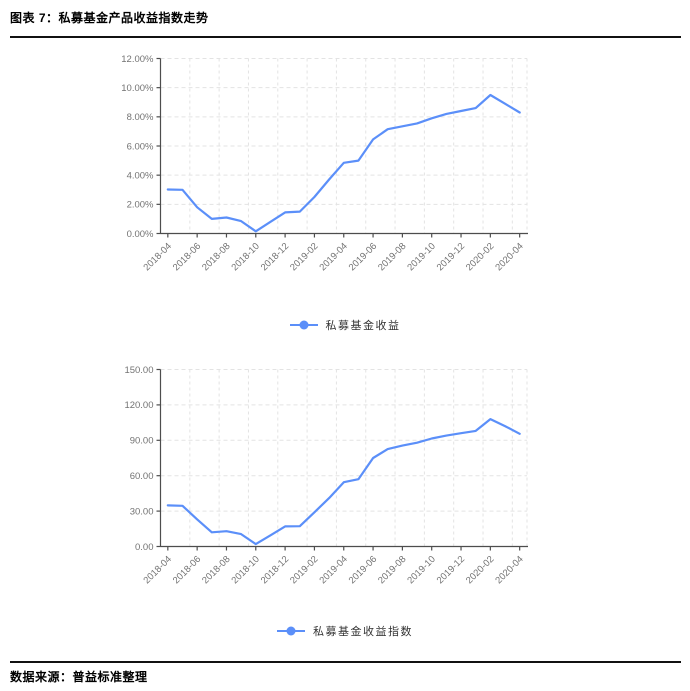 The image size is (690, 691). I want to click on legend-index: 私募基金收益指数, so click(345, 631).